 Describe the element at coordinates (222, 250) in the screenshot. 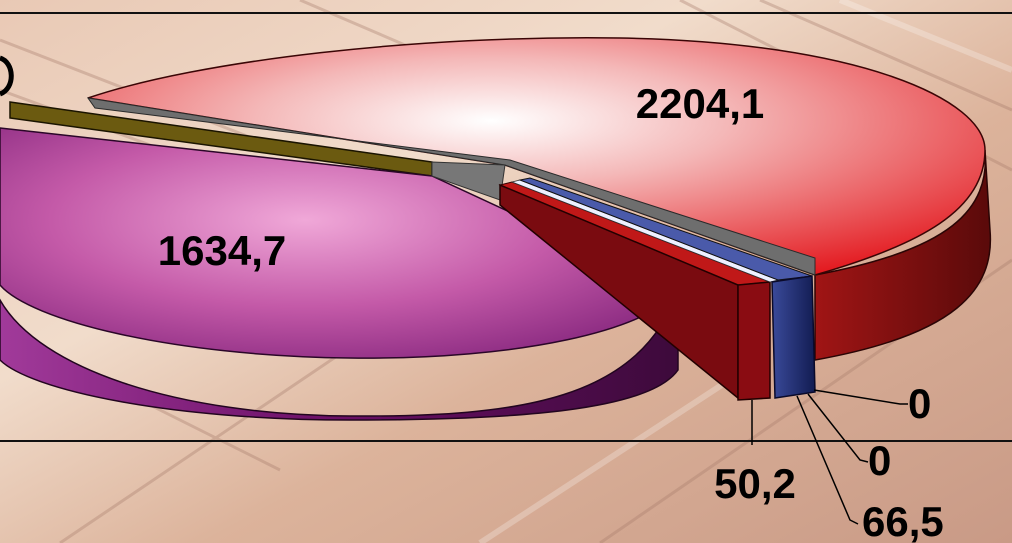

I see `data-label: 1634,7` at that location.